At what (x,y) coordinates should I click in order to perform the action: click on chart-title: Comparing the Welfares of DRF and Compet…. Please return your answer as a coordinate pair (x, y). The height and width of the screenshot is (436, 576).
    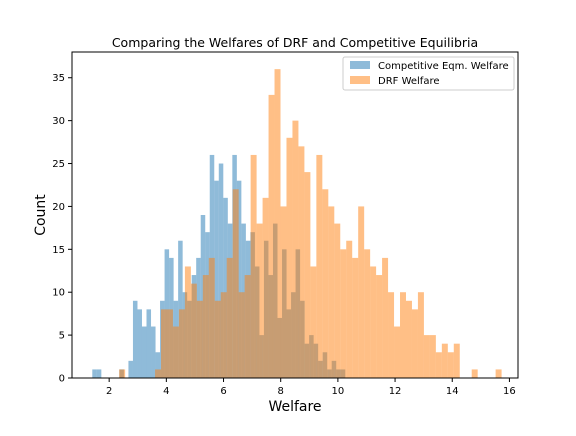
    Looking at the image, I should click on (295, 42).